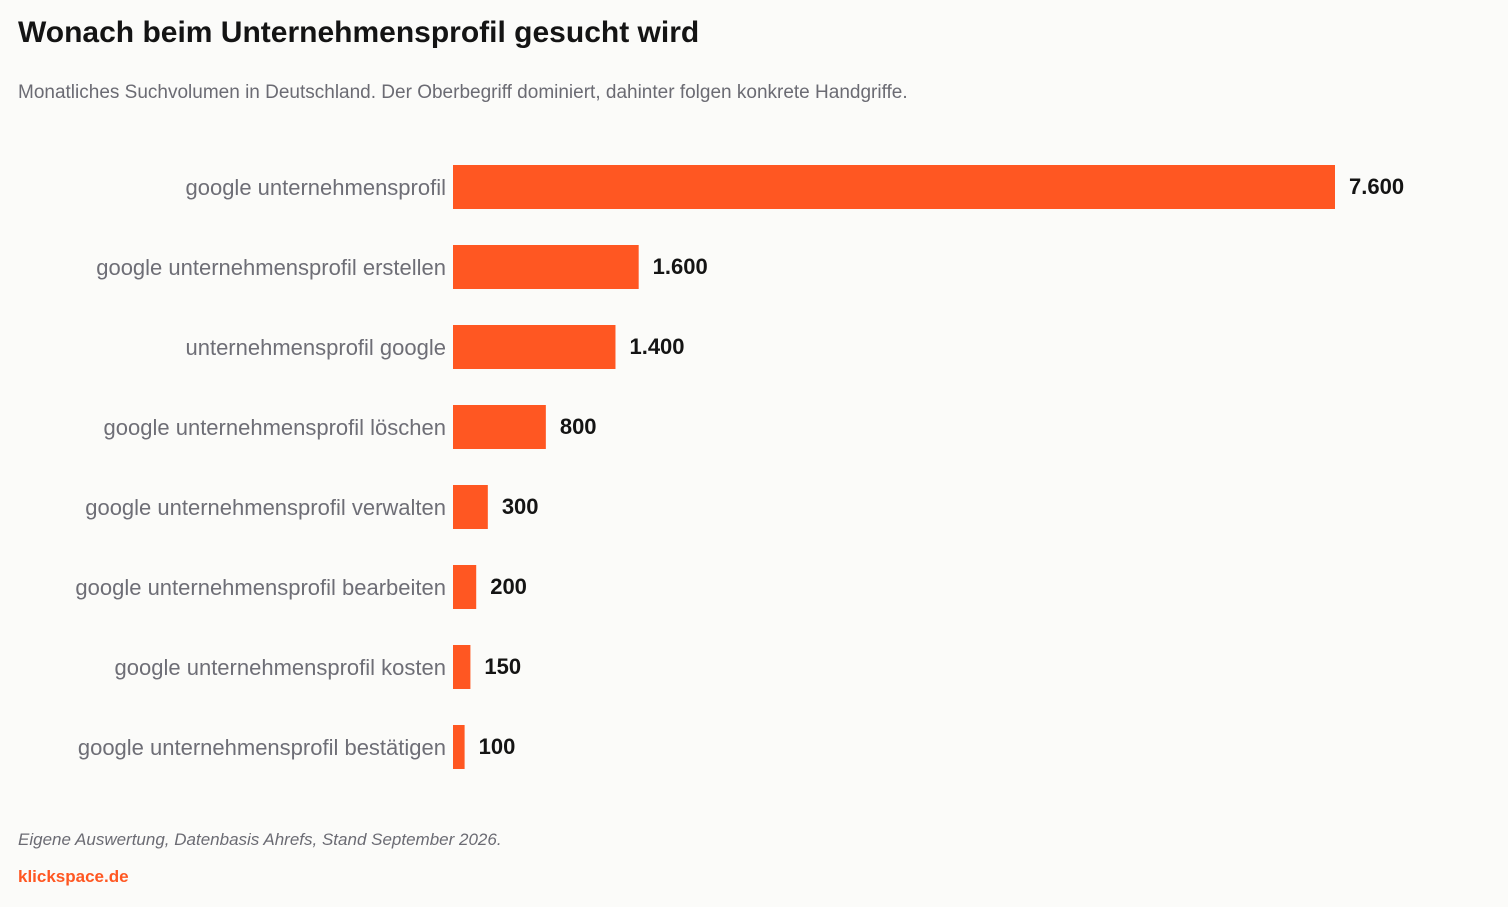  I want to click on value-label: 200, so click(508, 586).